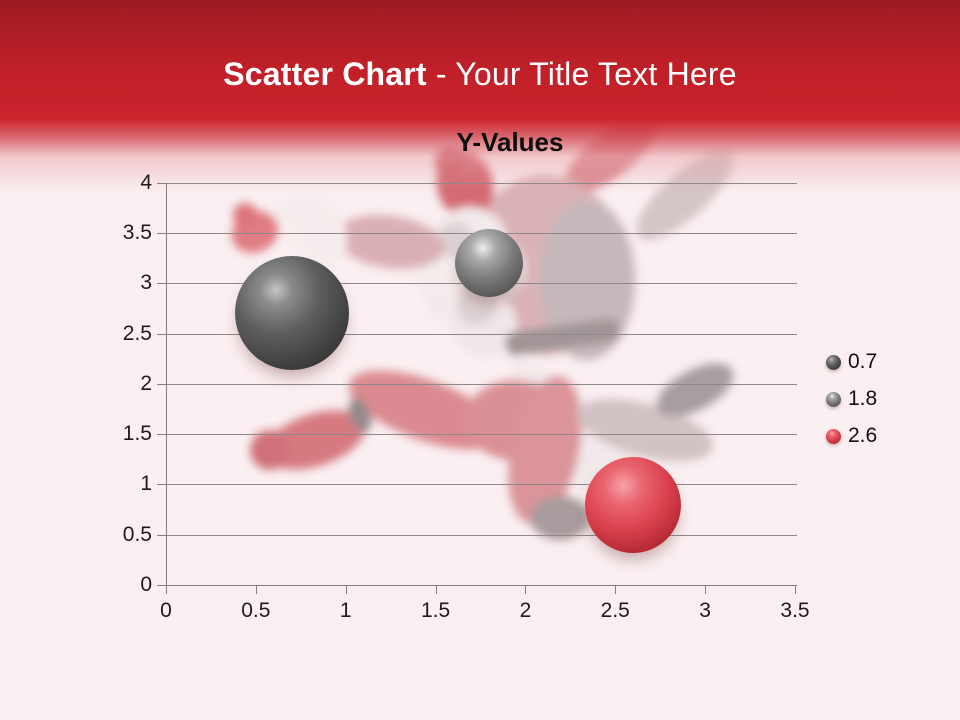 The height and width of the screenshot is (720, 960). Describe the element at coordinates (166, 610) in the screenshot. I see `x-axis-tick-label: 0` at that location.